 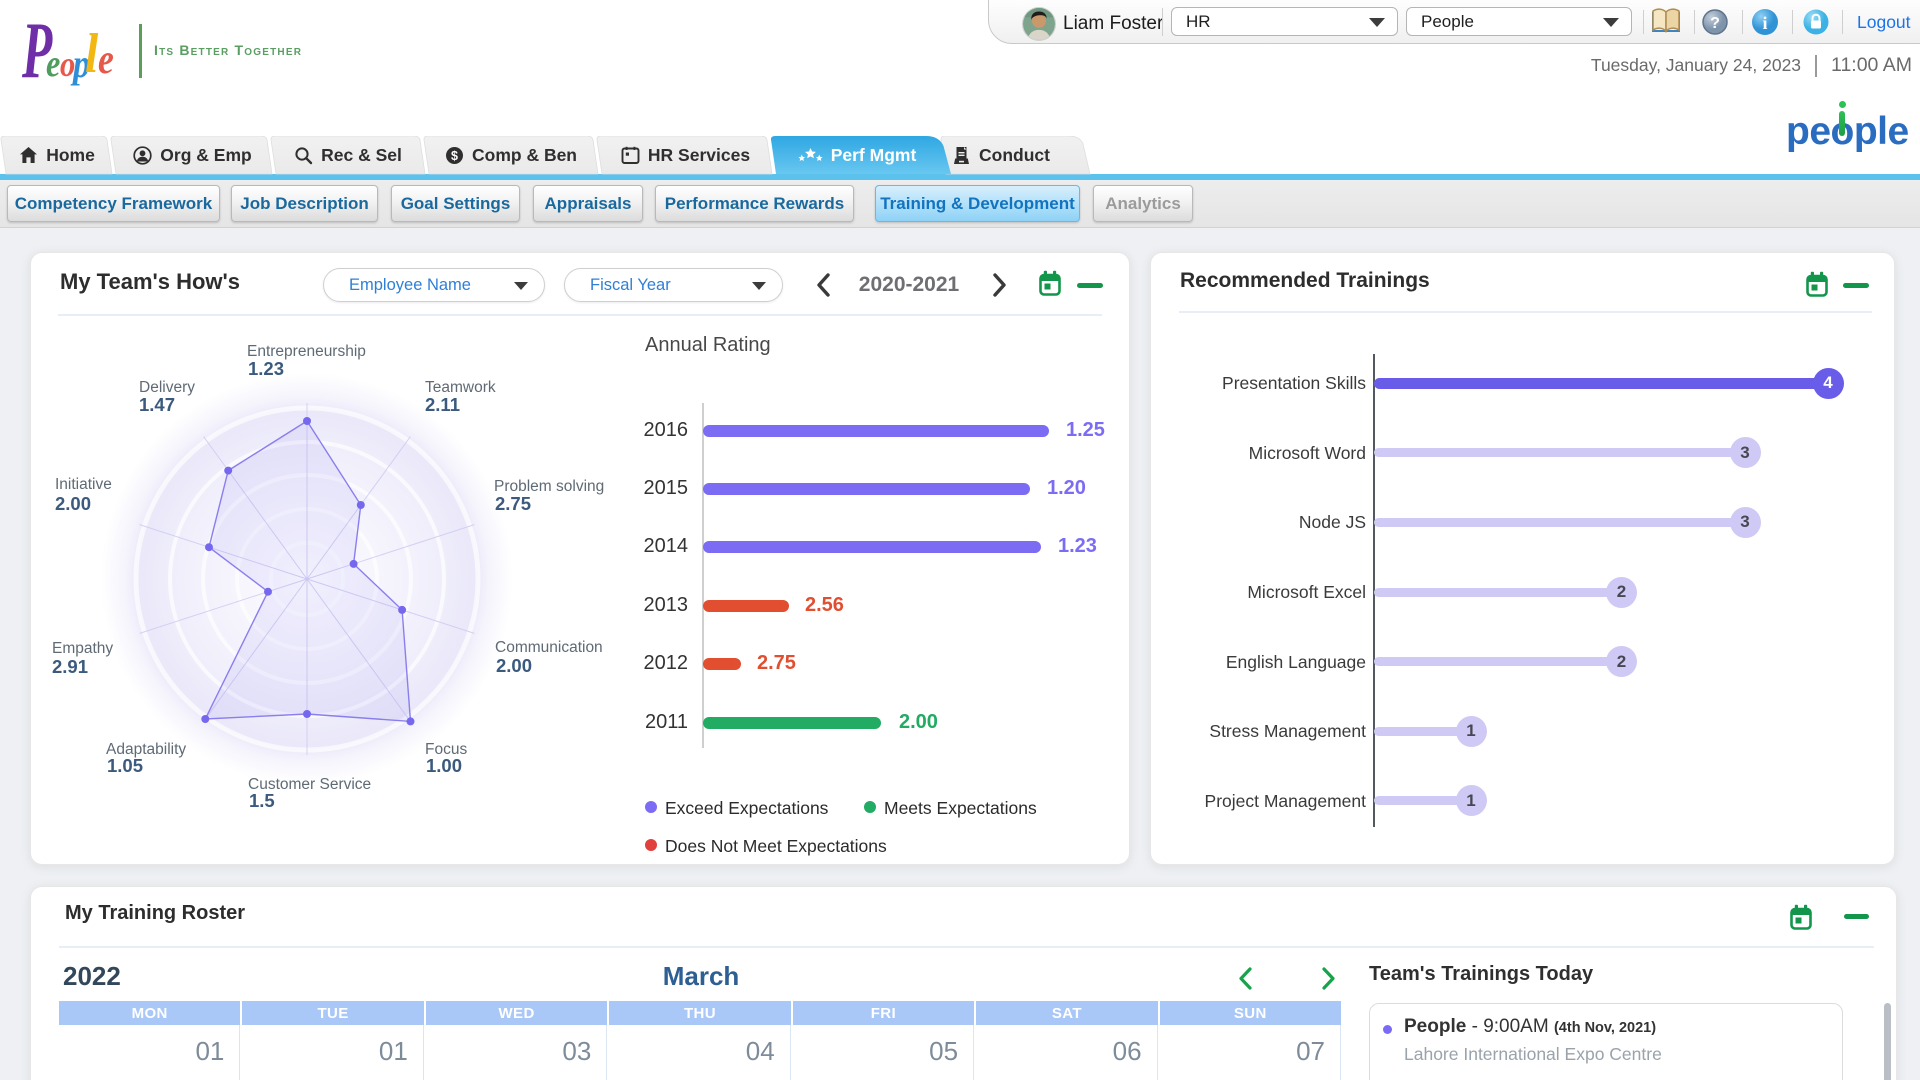 What do you see at coordinates (309, 784) in the screenshot?
I see `svg-text: Customer Service` at bounding box center [309, 784].